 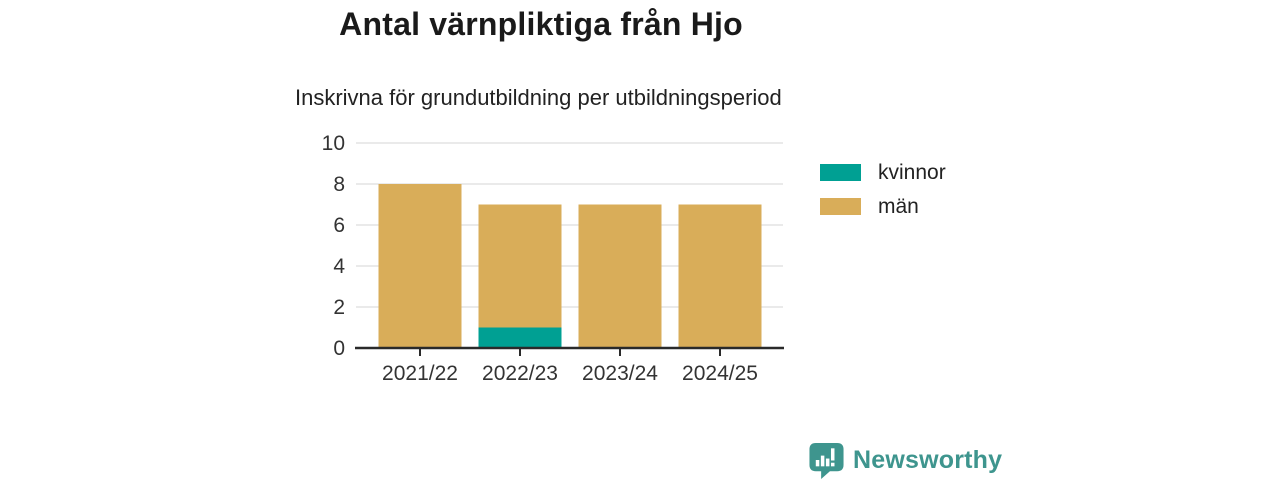 I want to click on chart-legend: kvinnor män, so click(x=883, y=196).